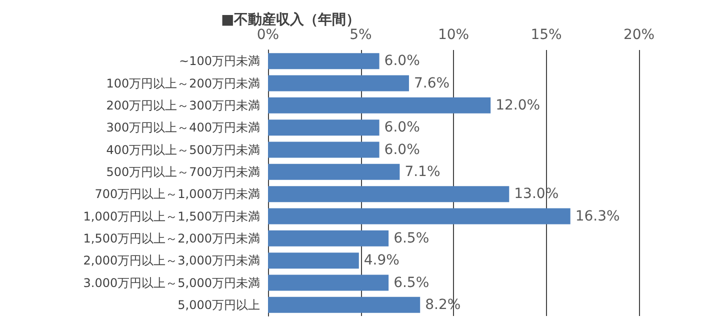 This screenshot has height=325, width=724. What do you see at coordinates (219, 61) in the screenshot?
I see `y-tick-label: ~100万円未満` at bounding box center [219, 61].